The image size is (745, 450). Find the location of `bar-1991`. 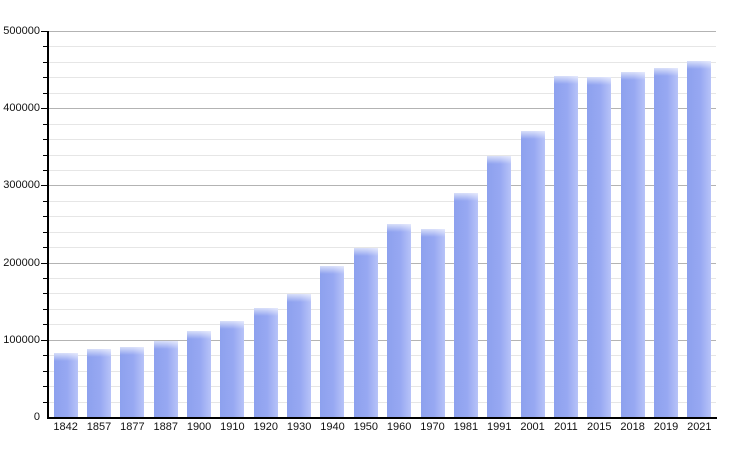

bar-1991 is located at coordinates (499, 286).